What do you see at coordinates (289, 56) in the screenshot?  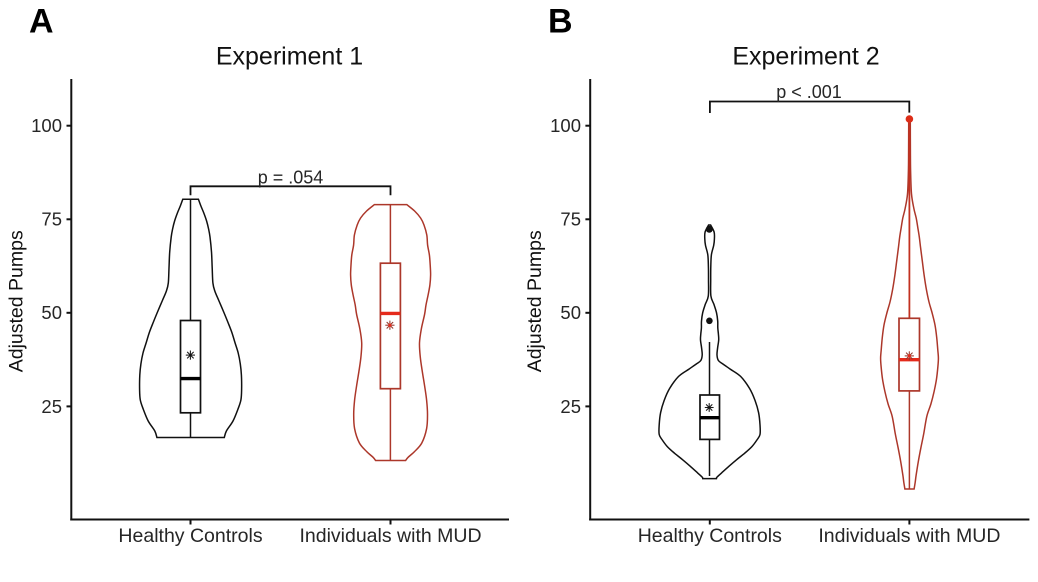 I see `svg-text: Experiment 1` at bounding box center [289, 56].